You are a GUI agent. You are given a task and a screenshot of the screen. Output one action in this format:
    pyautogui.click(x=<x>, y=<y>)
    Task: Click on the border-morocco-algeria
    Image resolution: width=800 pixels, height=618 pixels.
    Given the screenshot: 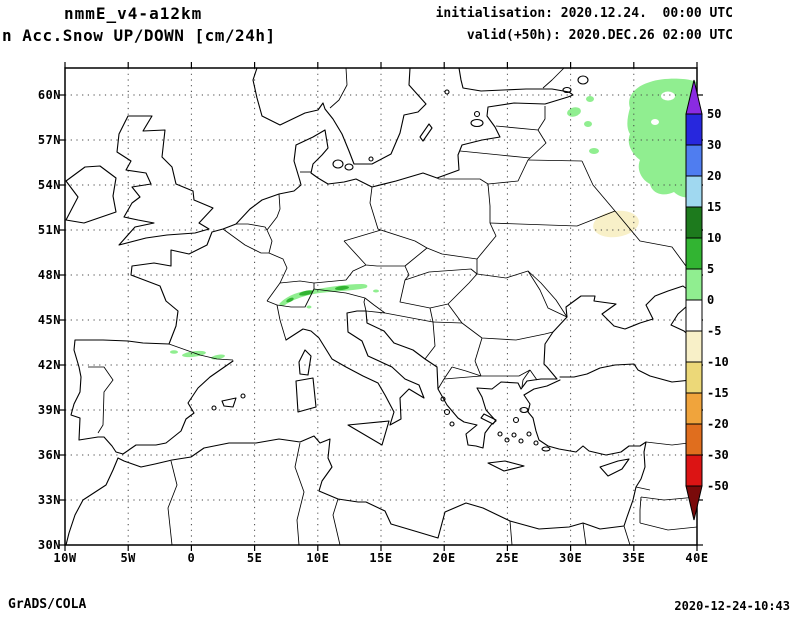 What is the action you would take?
    pyautogui.click(x=172, y=503)
    